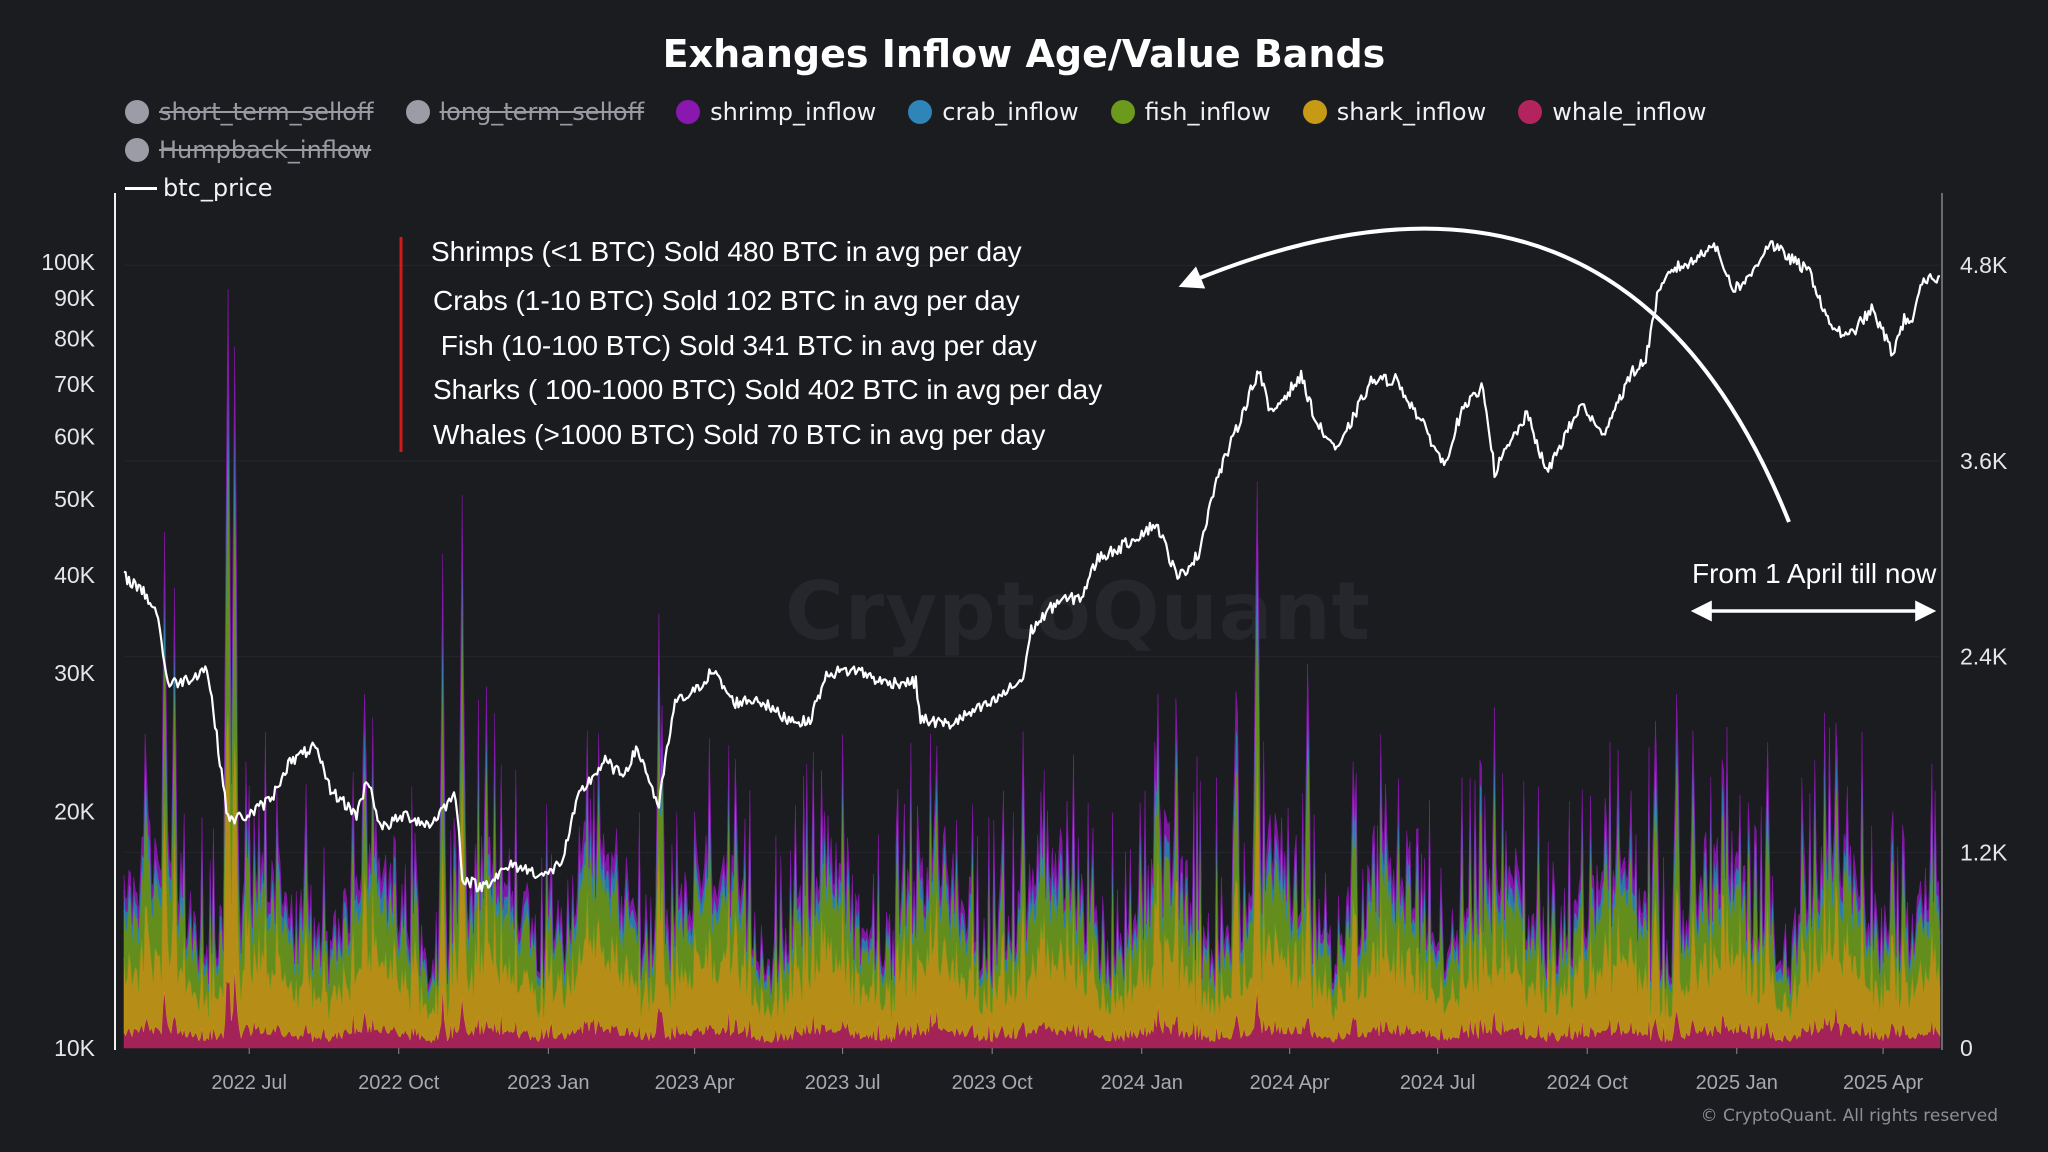 The width and height of the screenshot is (2048, 1152). Describe the element at coordinates (1984, 852) in the screenshot. I see `y-right-tick-label: 1.2K` at that location.